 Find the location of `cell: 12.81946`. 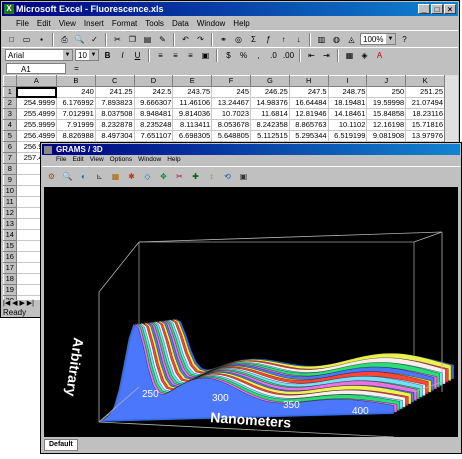

cell: 12.81946 is located at coordinates (308, 114).